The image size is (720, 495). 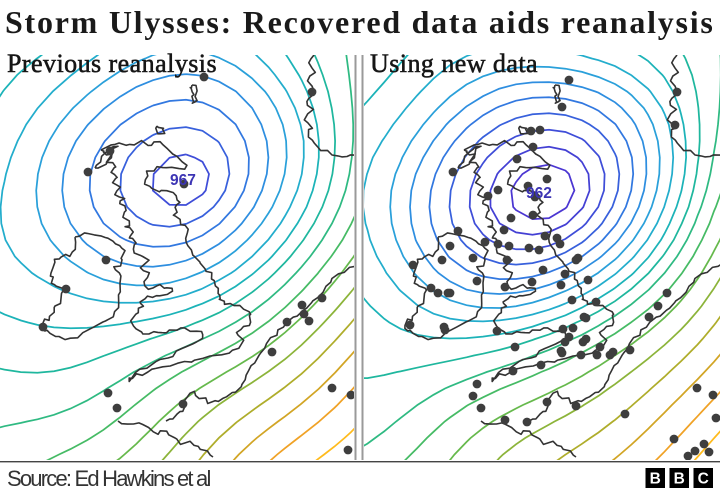 What do you see at coordinates (539, 193) in the screenshot?
I see `svg-text: 962` at bounding box center [539, 193].